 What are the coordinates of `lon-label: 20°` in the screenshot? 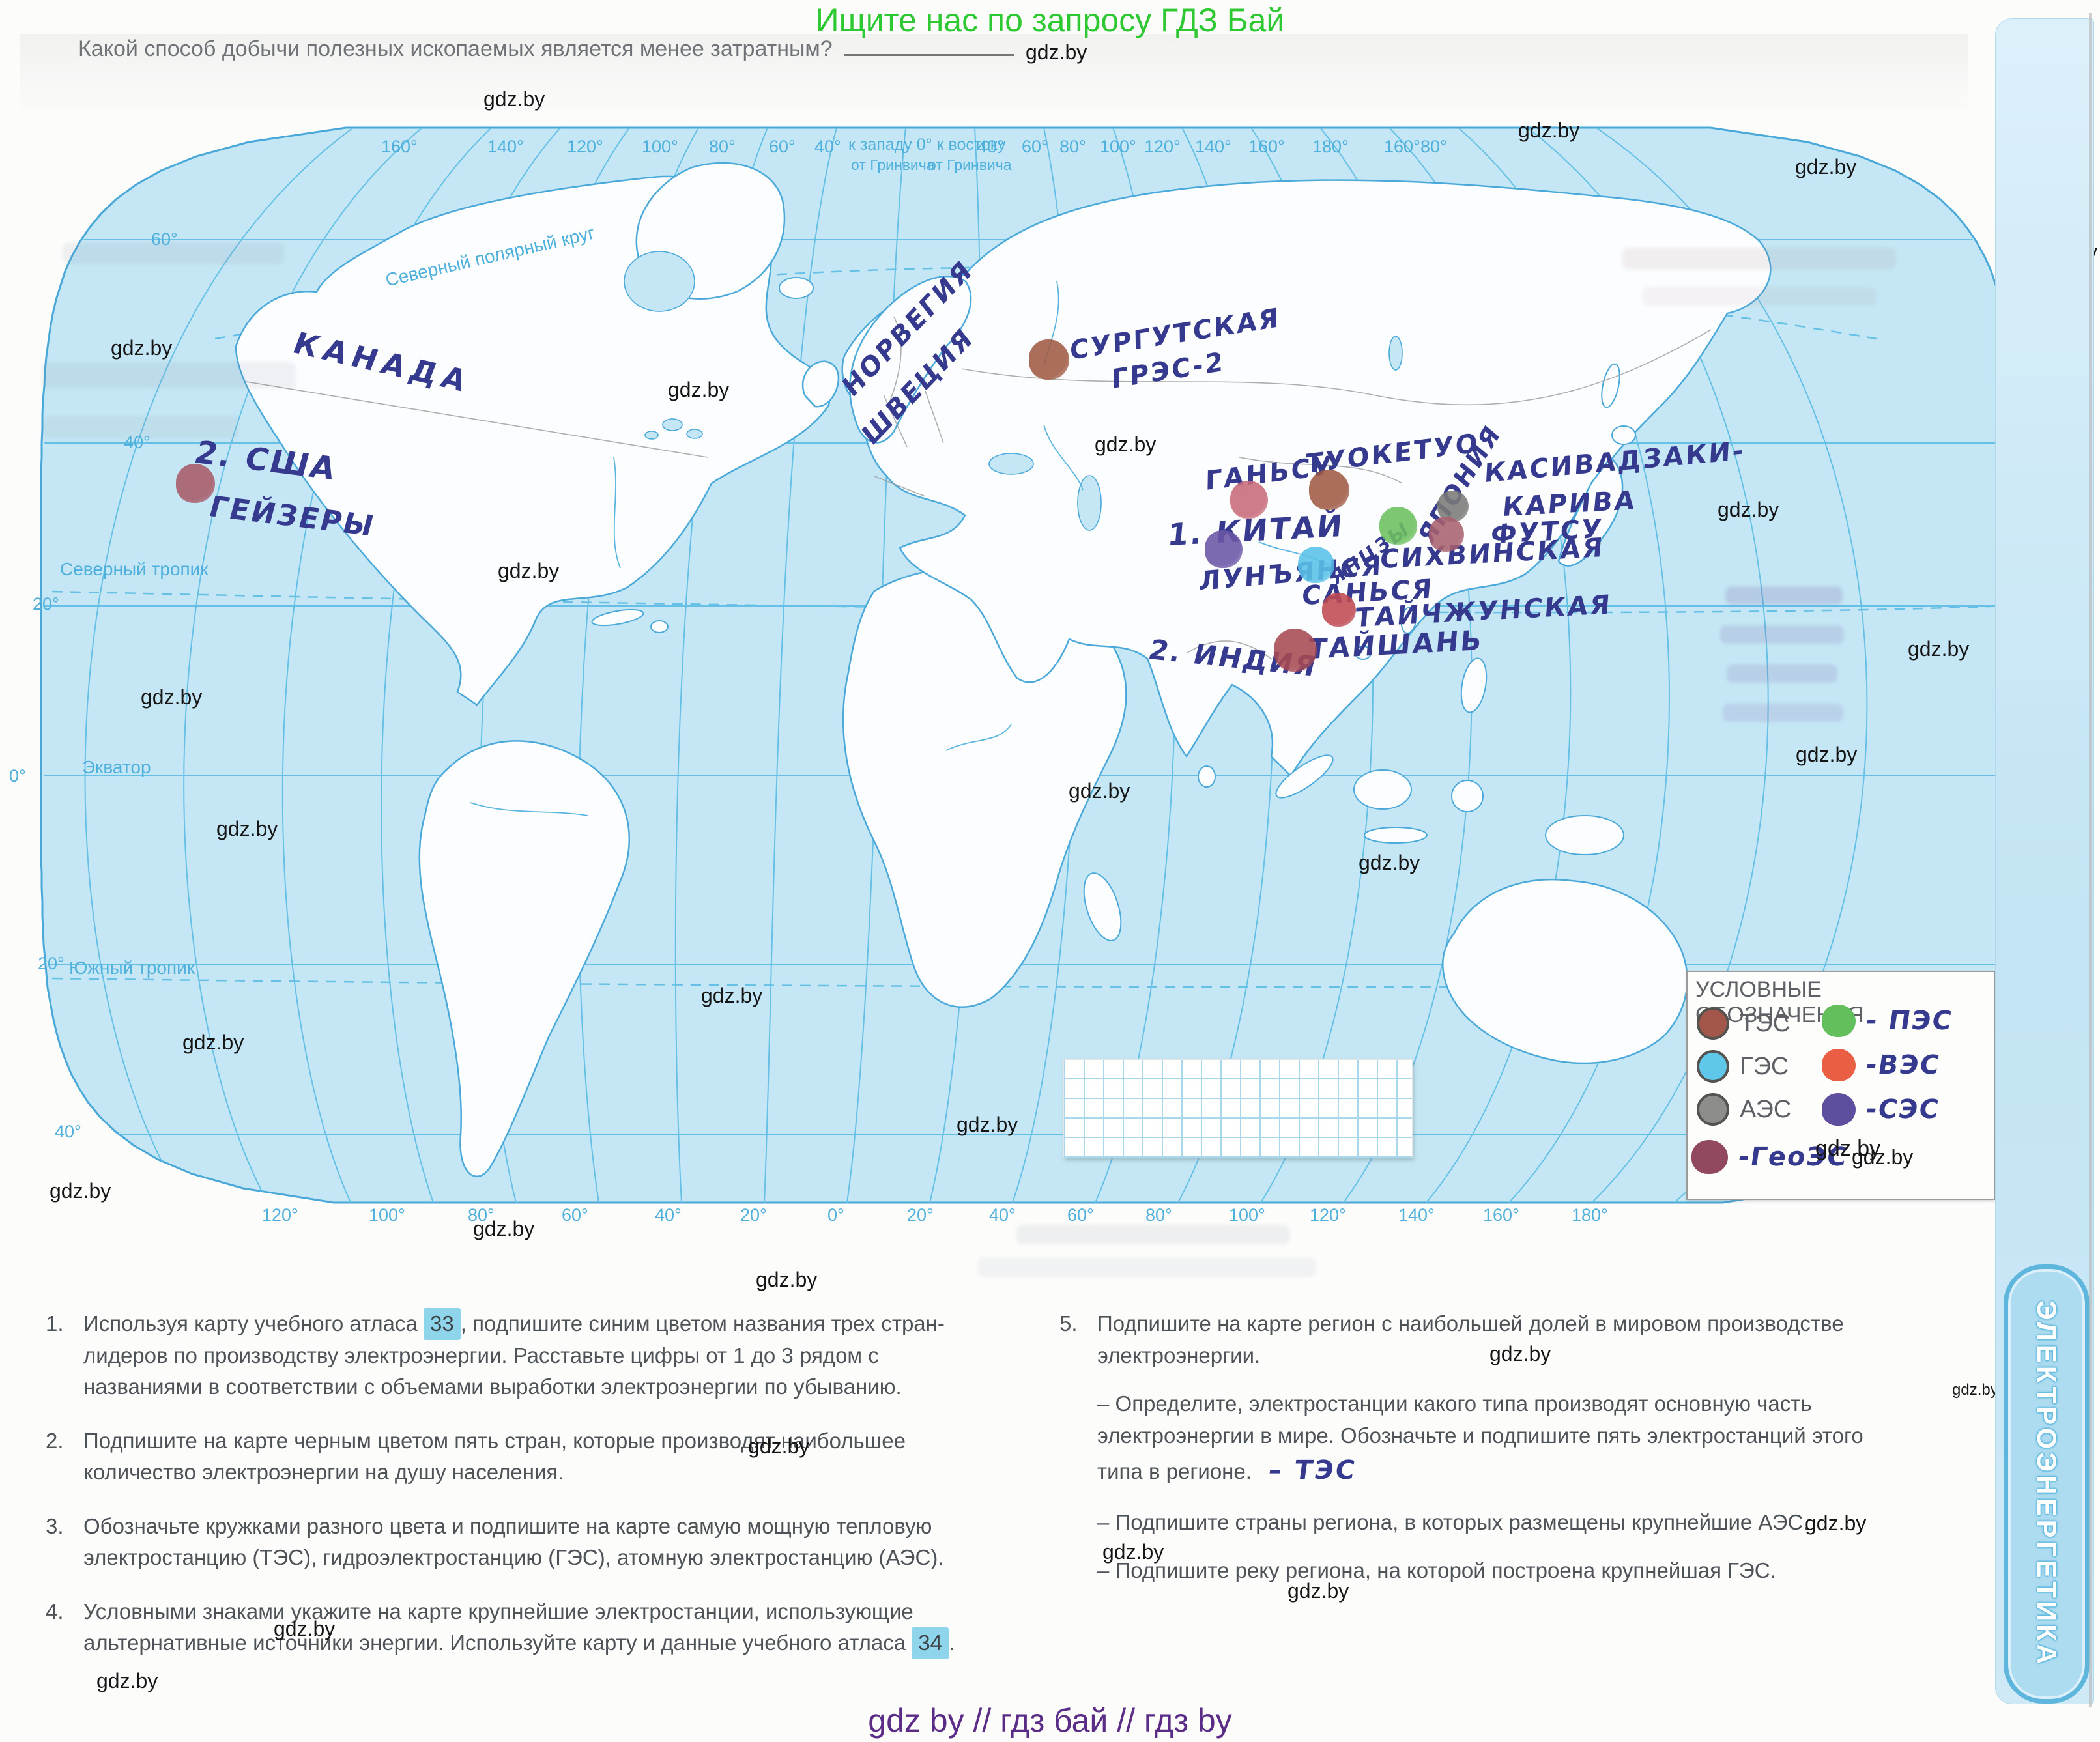 It's located at (920, 1215).